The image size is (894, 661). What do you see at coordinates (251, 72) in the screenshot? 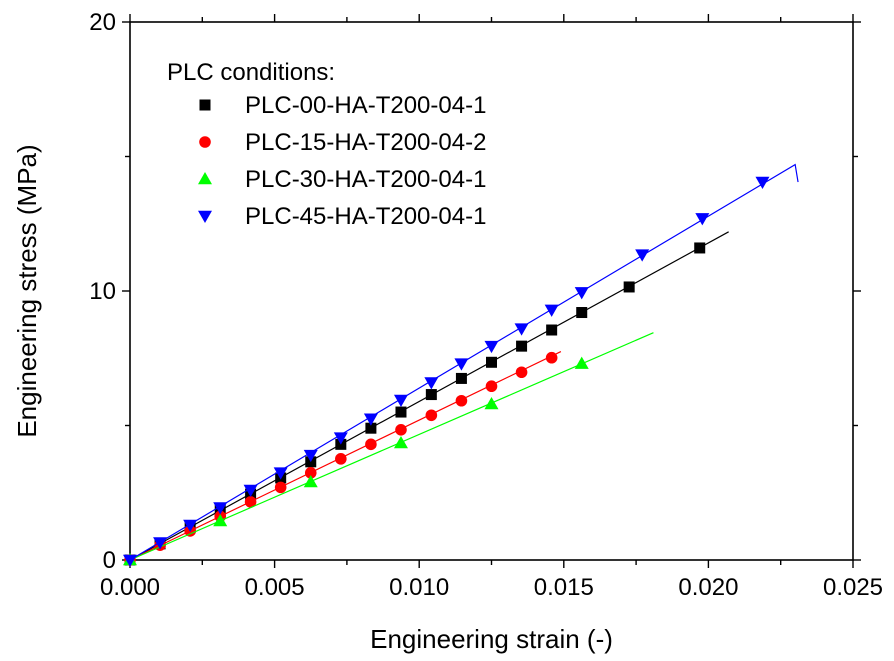
I see `legend-title: PLC conditions:` at bounding box center [251, 72].